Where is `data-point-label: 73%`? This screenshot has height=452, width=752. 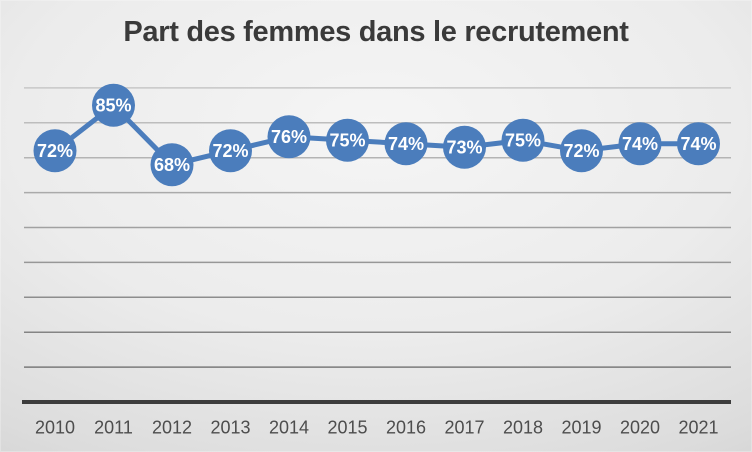
data-point-label: 73% is located at coordinates (464, 148).